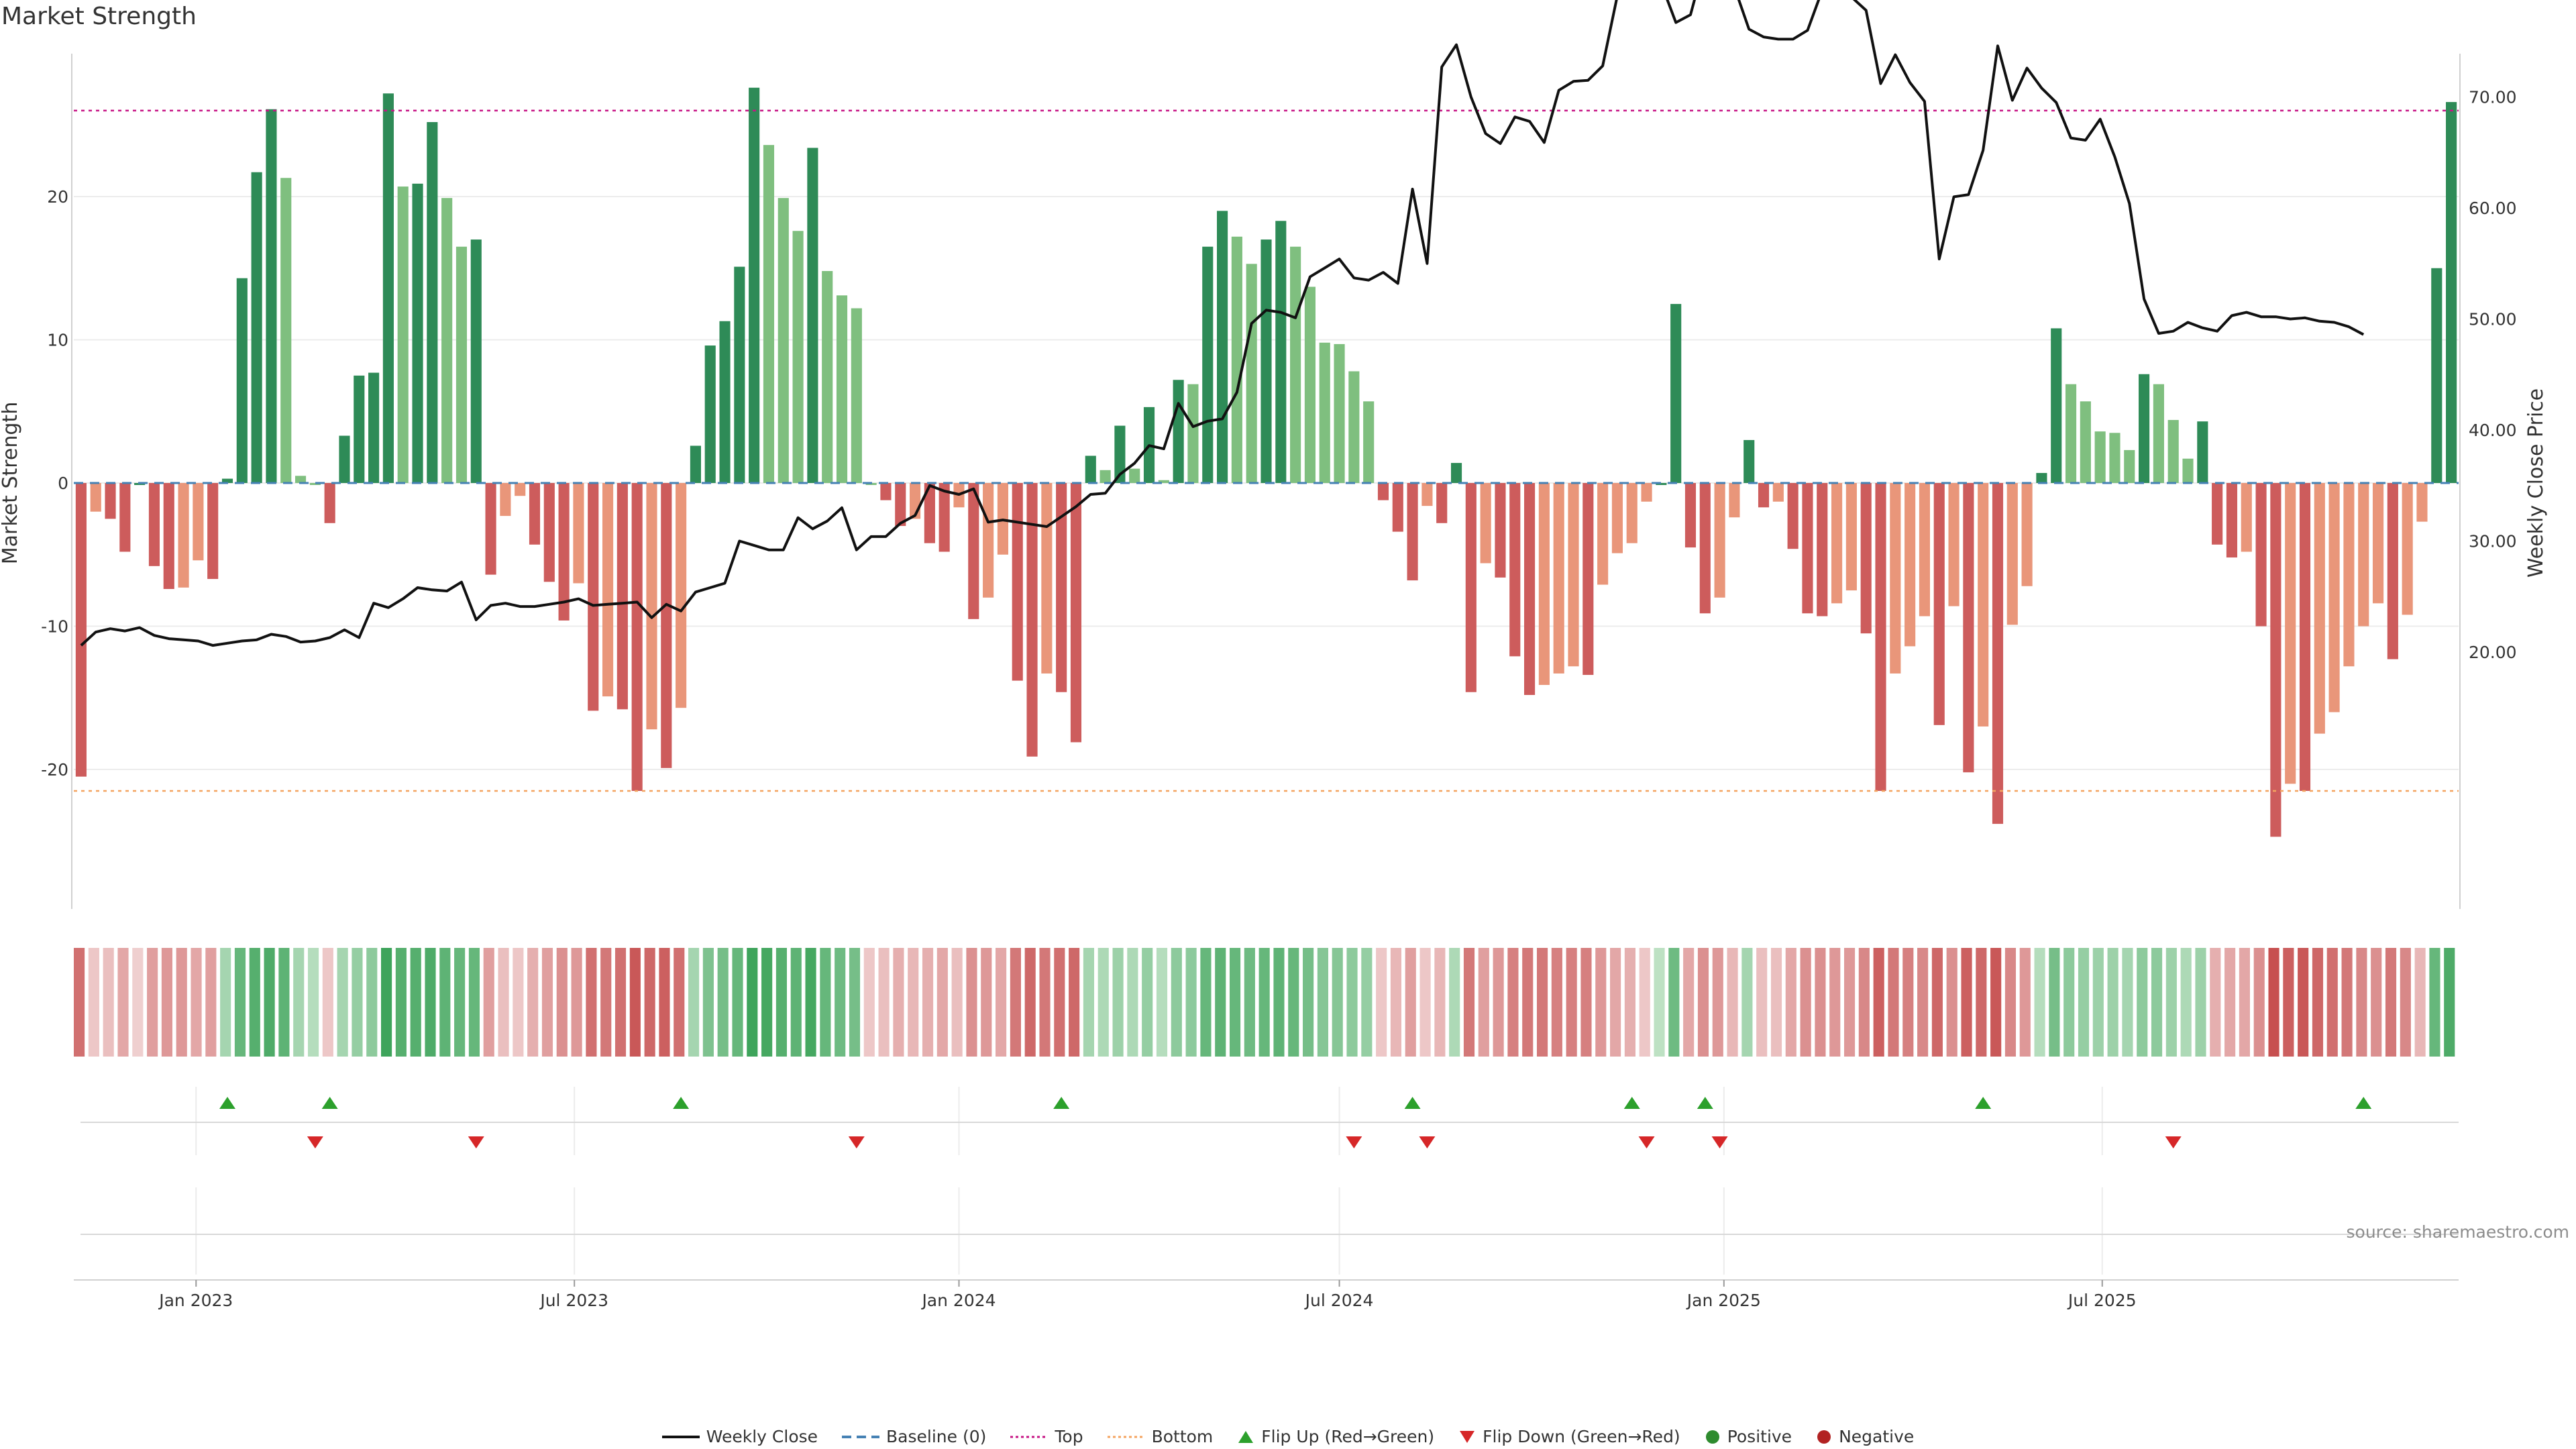 This screenshot has height=1449, width=2576. What do you see at coordinates (1069, 1436) in the screenshot?
I see `legend-label: Top` at bounding box center [1069, 1436].